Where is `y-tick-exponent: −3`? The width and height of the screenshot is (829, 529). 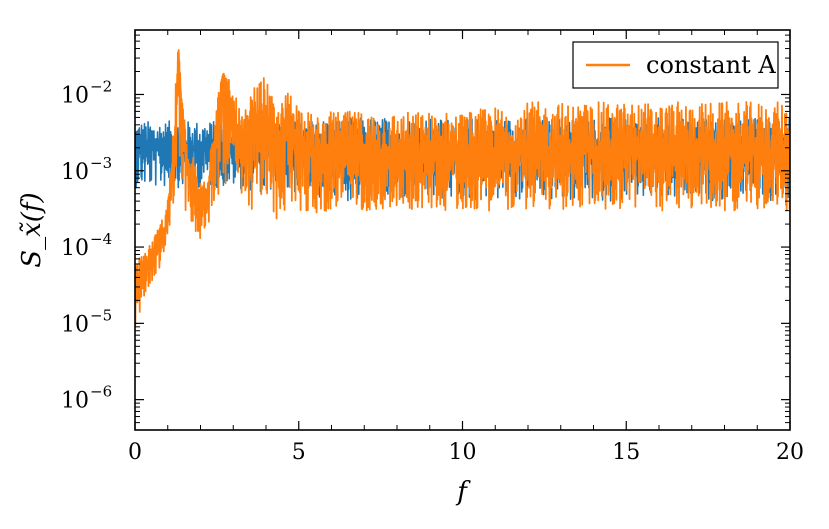
y-tick-exponent: −3 is located at coordinates (101, 163).